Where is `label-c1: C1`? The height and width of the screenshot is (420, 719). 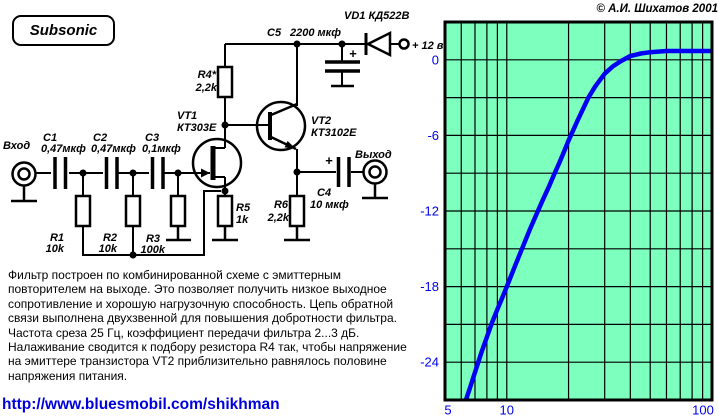
label-c1: C1 is located at coordinates (50, 138).